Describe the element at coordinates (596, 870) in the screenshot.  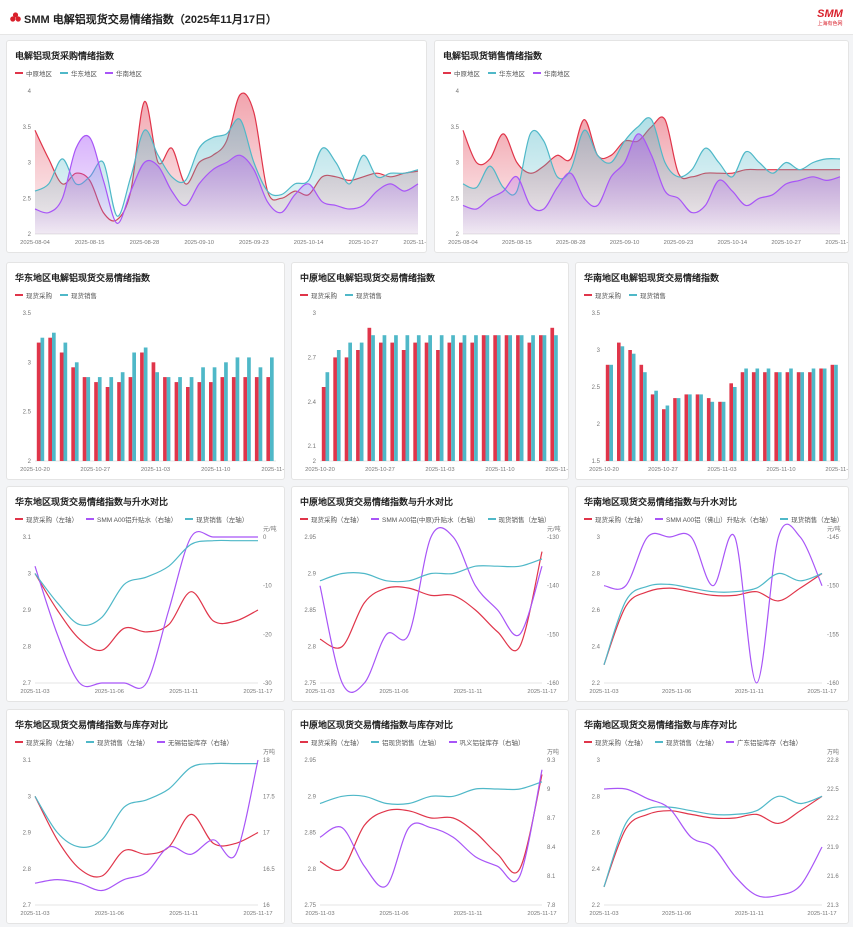
I see `y-tick-label: 2.4` at that location.